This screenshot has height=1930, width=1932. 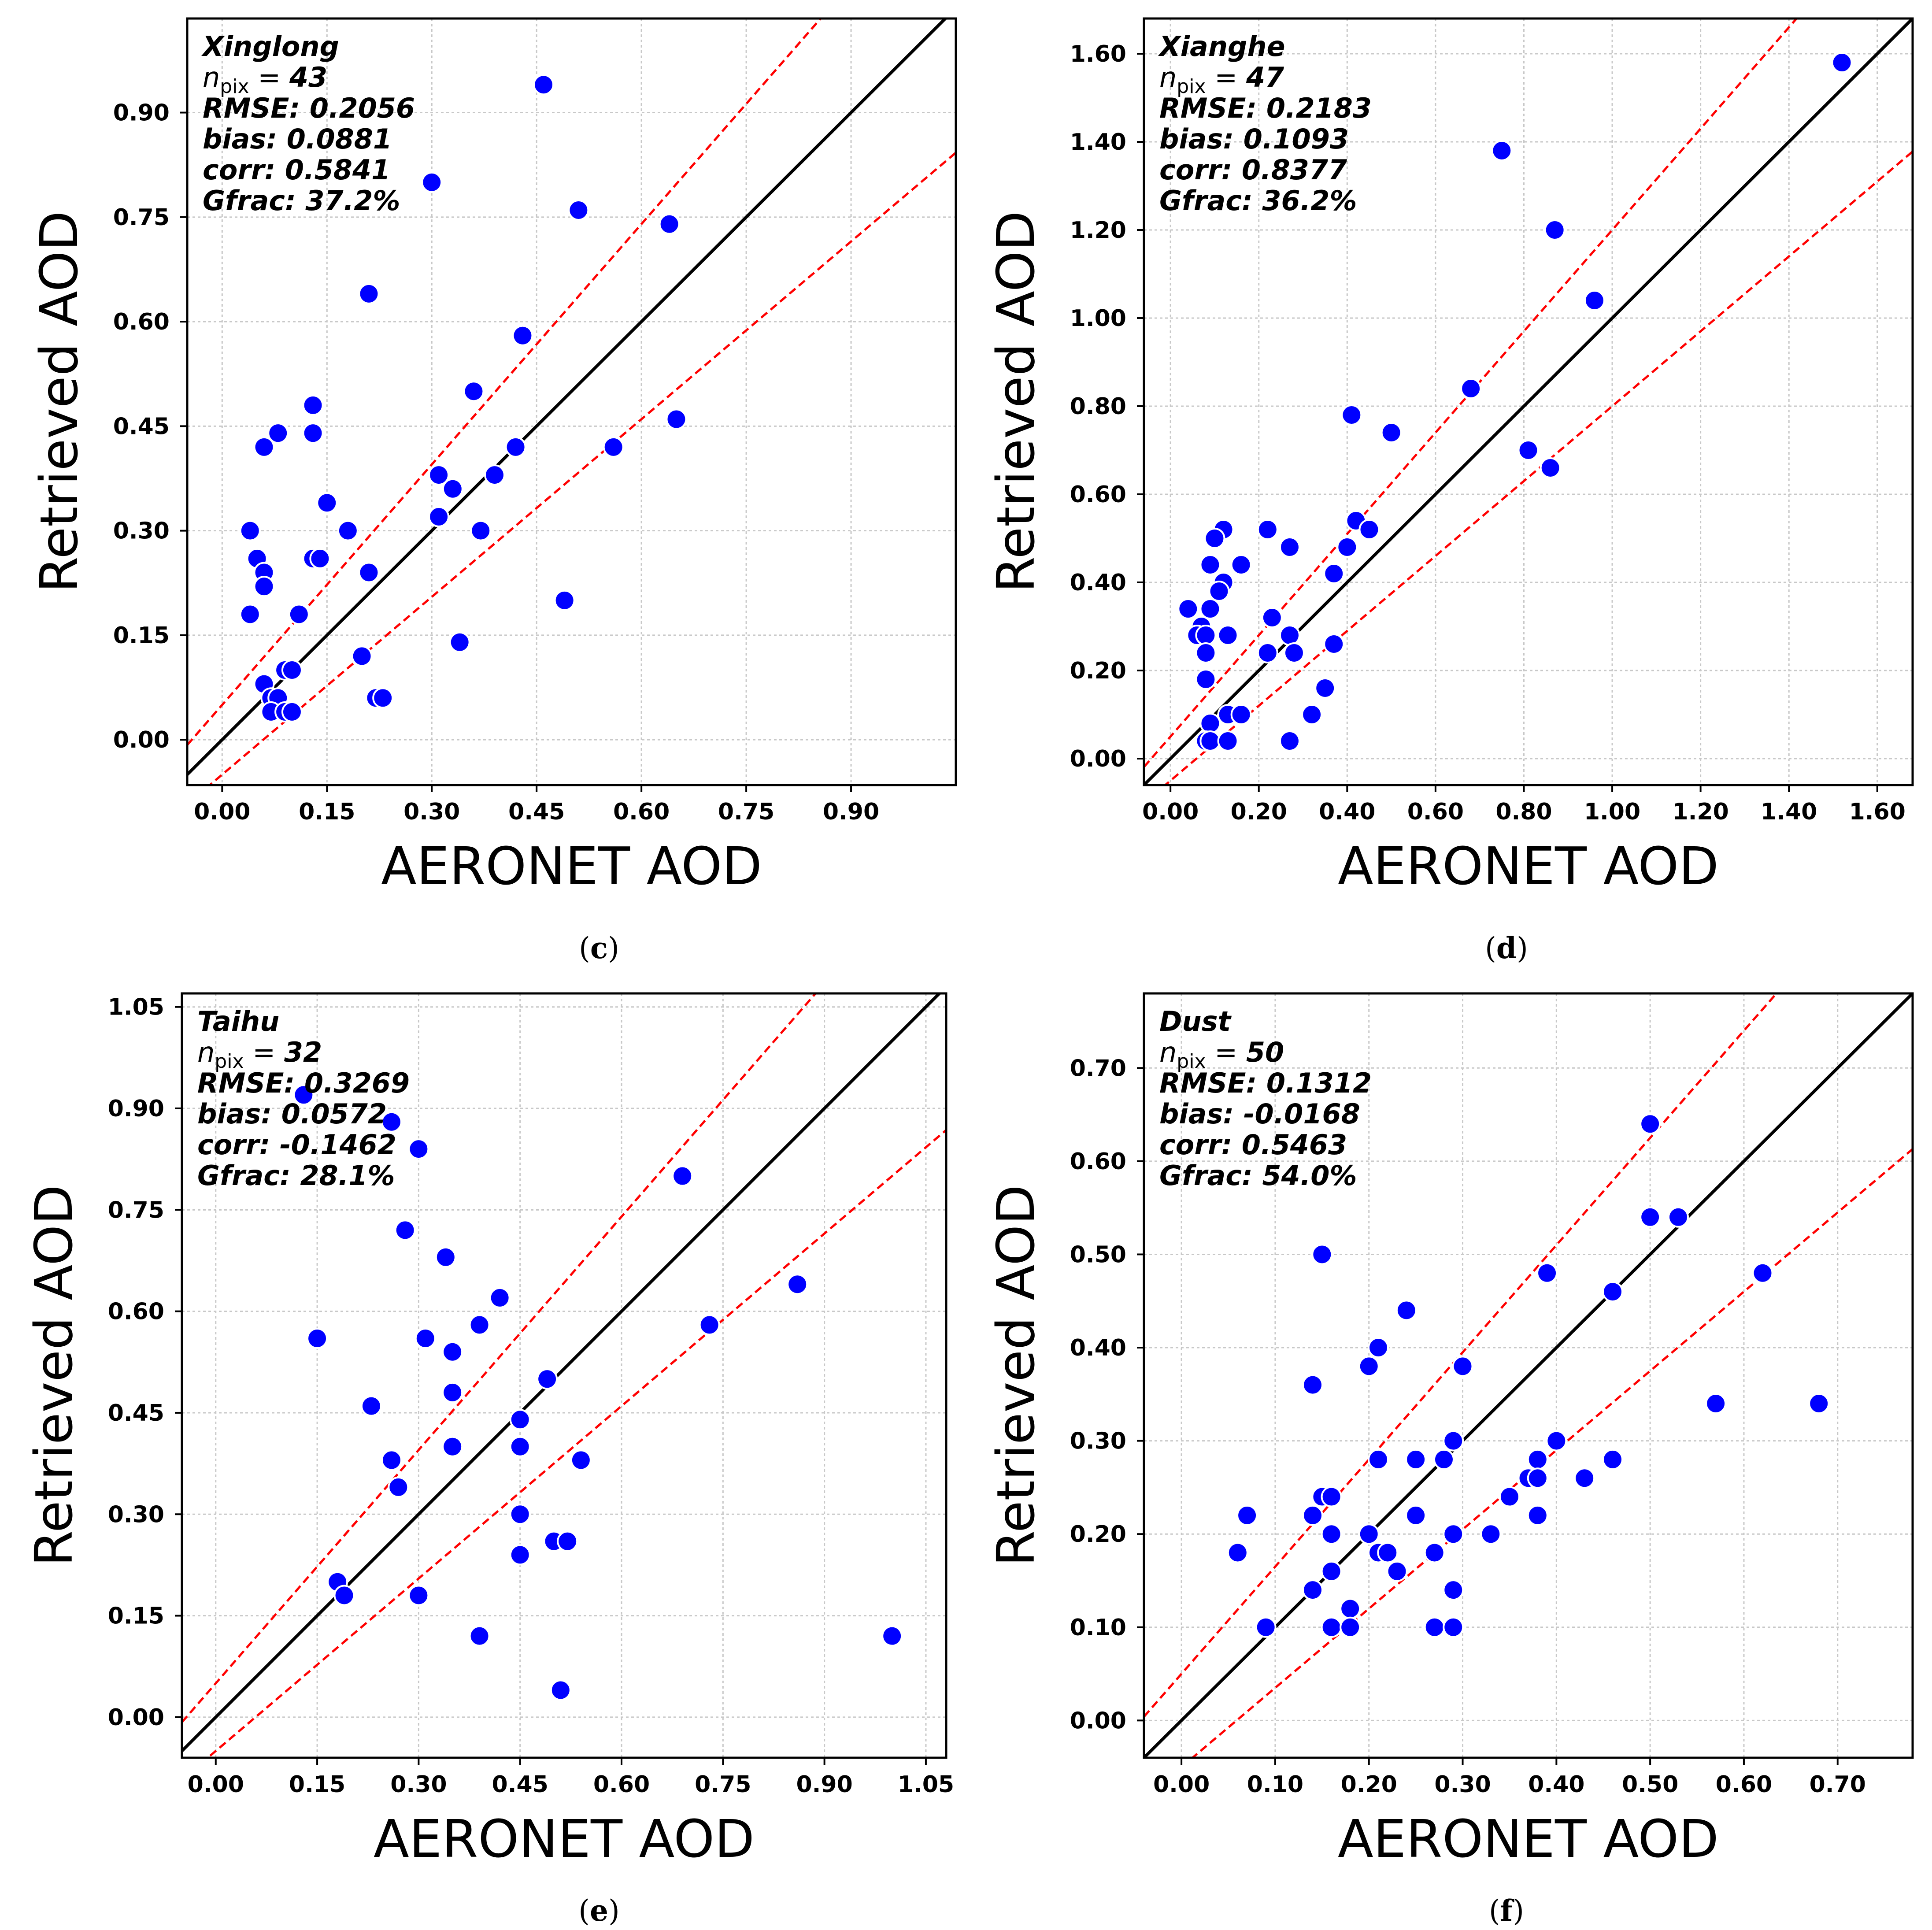 I want to click on x-tick-label: 0.75, so click(x=723, y=1784).